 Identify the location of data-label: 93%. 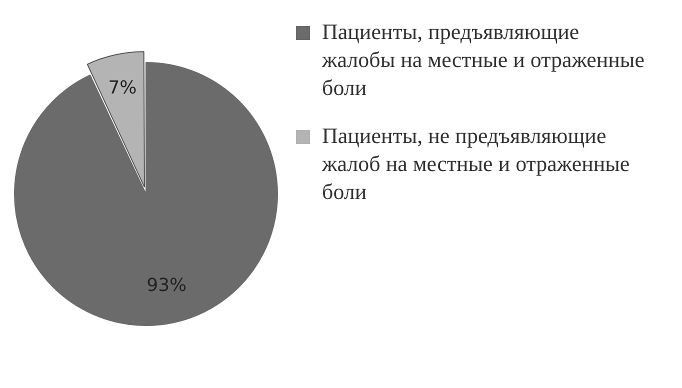
(166, 285).